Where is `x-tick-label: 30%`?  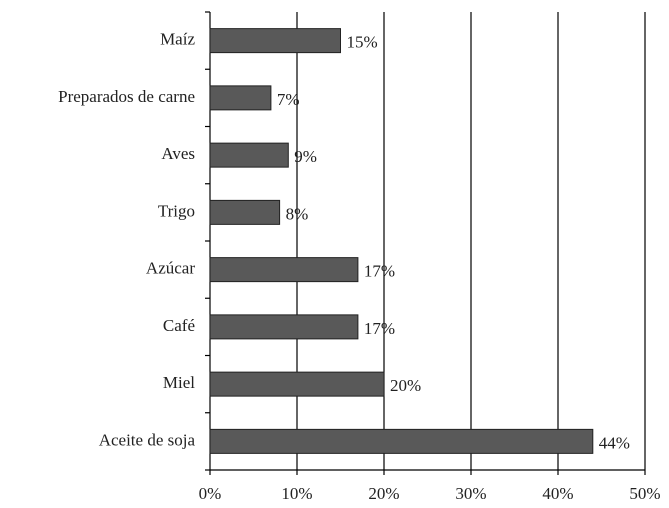 x-tick-label: 30% is located at coordinates (470, 493).